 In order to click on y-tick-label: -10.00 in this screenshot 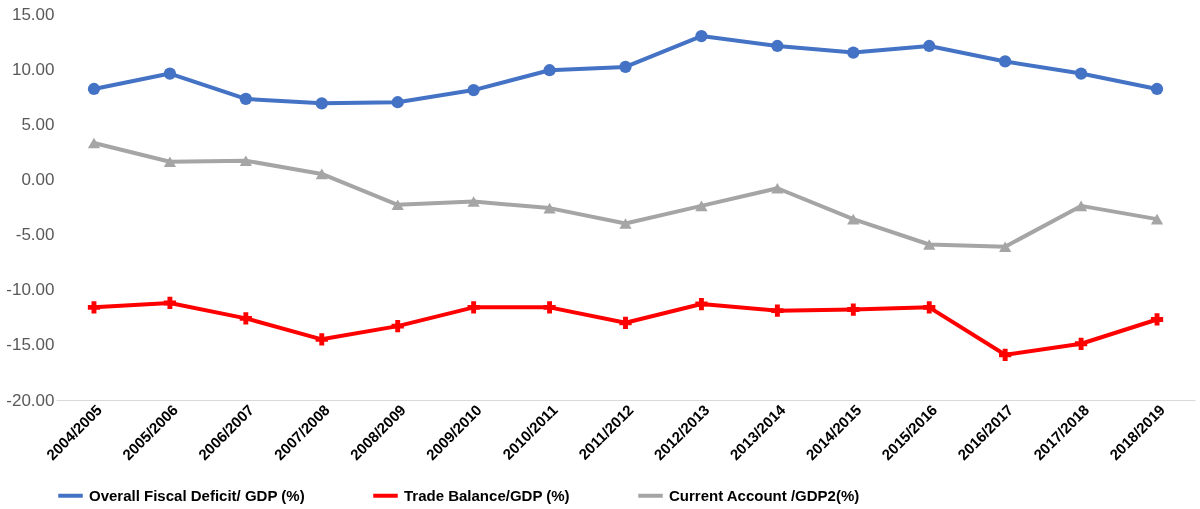, I will do `click(30, 290)`.